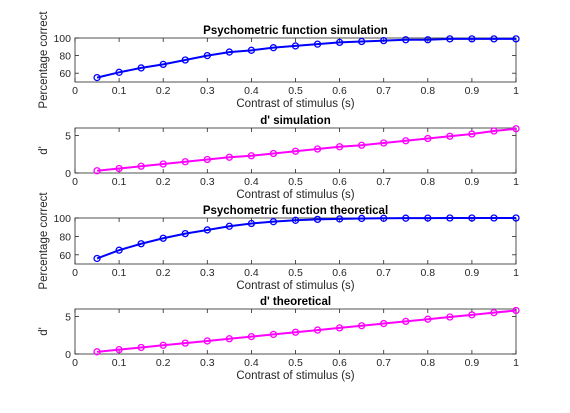 This screenshot has width=570, height=413. What do you see at coordinates (295, 31) in the screenshot?
I see `subplot-title: Psychometric function simulation` at bounding box center [295, 31].